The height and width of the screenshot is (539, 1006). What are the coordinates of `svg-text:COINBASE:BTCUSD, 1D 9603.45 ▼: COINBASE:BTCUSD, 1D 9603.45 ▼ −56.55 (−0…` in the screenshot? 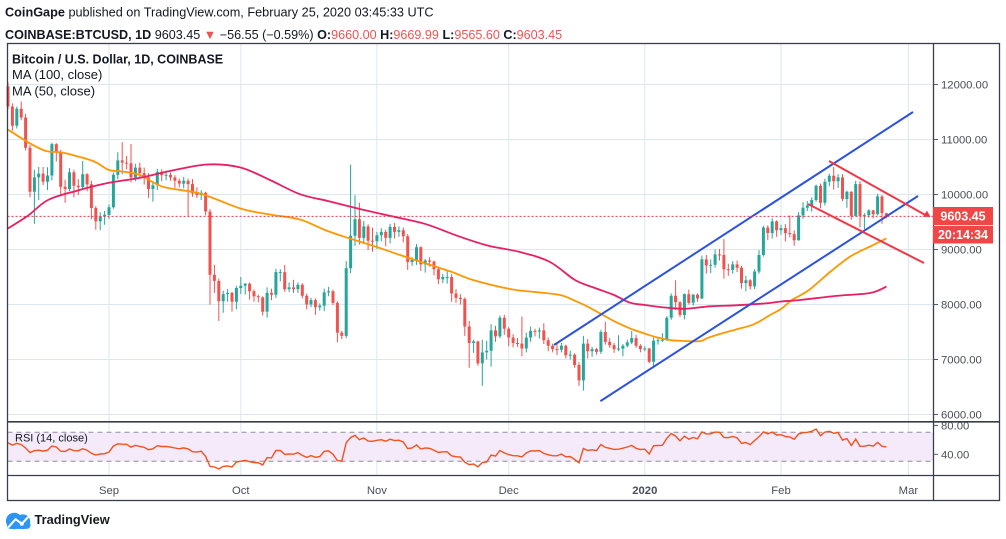 It's located at (283, 35).